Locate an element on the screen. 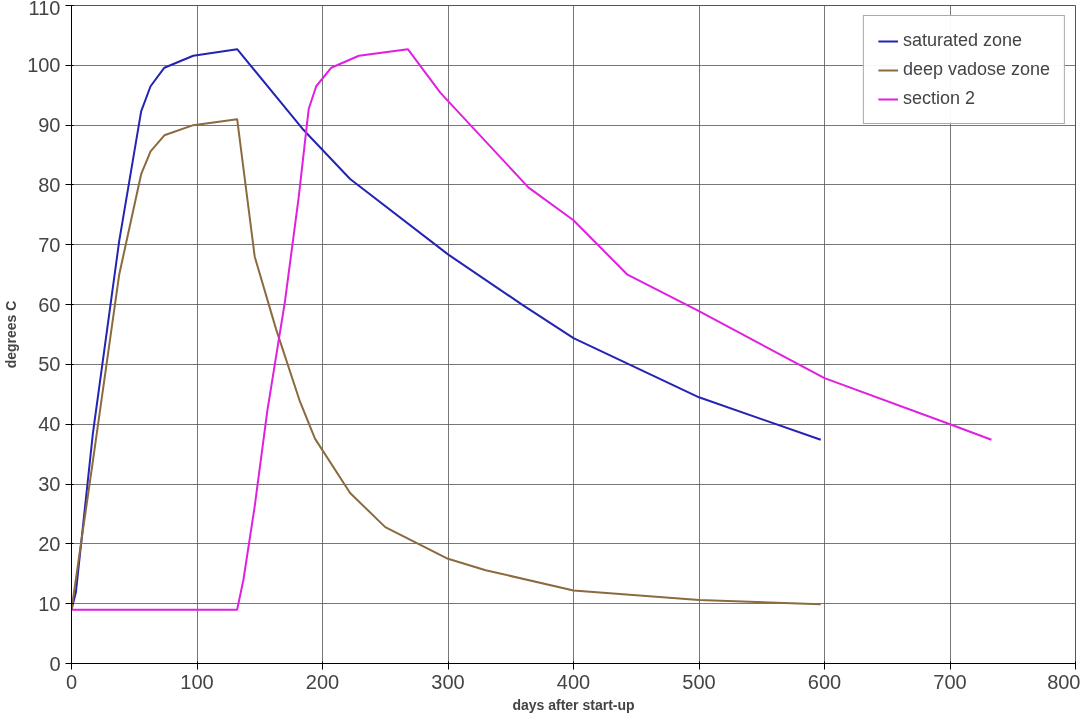 This screenshot has width=1086, height=721. x-tick-label: 100 is located at coordinates (197, 681).